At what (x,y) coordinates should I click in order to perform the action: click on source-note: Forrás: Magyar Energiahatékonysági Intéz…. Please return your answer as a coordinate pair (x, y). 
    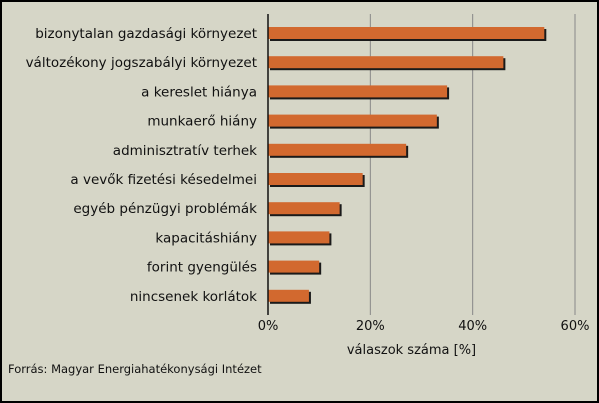
    Looking at the image, I should click on (135, 369).